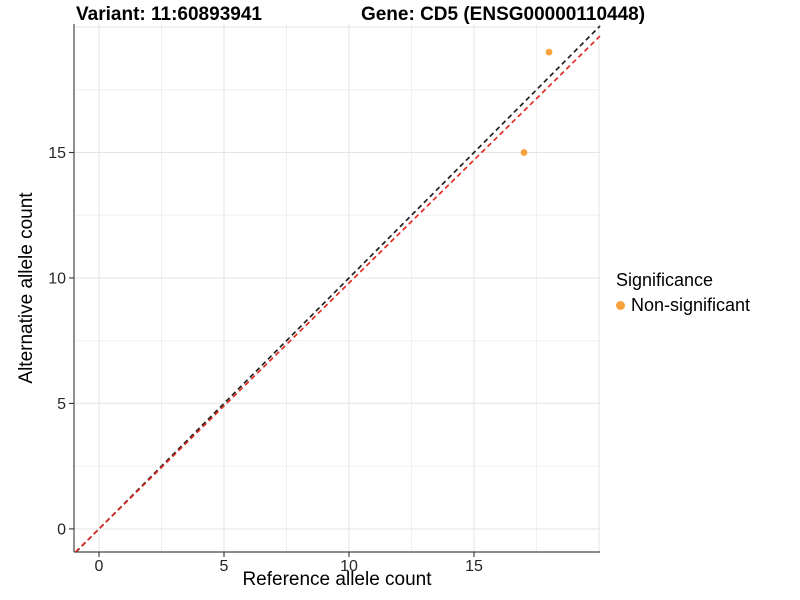 Image resolution: width=800 pixels, height=600 pixels. Describe the element at coordinates (665, 280) in the screenshot. I see `legend-title: Significance` at that location.